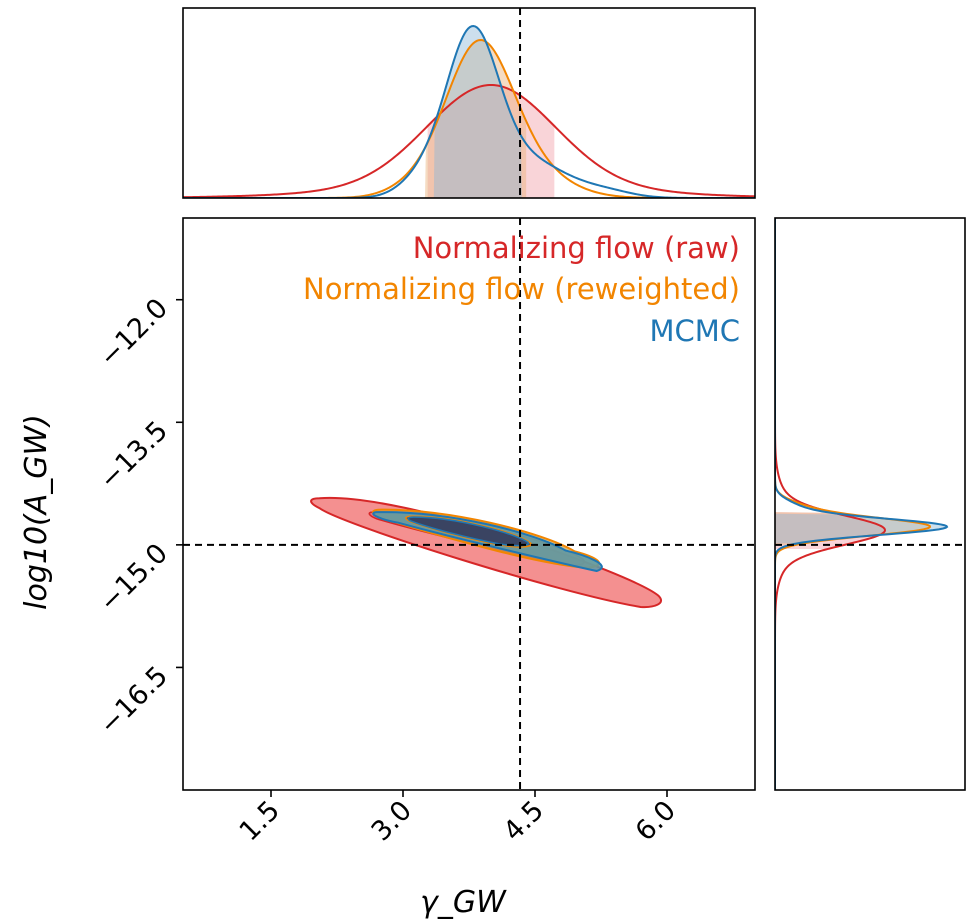 The height and width of the screenshot is (924, 978). Describe the element at coordinates (134, 333) in the screenshot. I see `y-tick-label: −12.0` at that location.